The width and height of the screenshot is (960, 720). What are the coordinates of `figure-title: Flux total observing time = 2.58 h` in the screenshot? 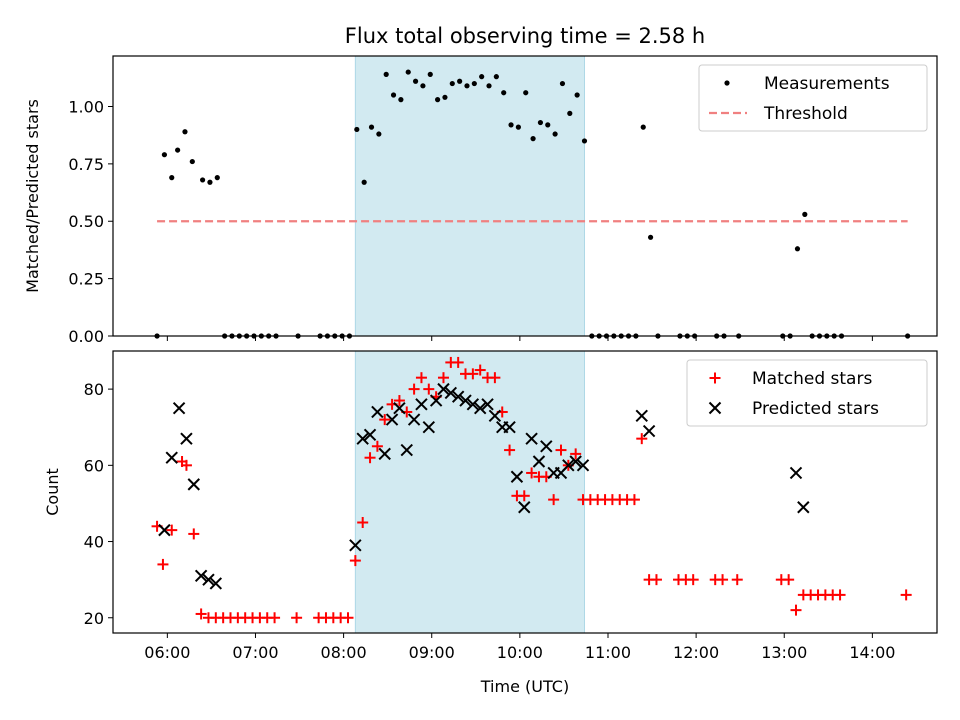 It's located at (525, 36).